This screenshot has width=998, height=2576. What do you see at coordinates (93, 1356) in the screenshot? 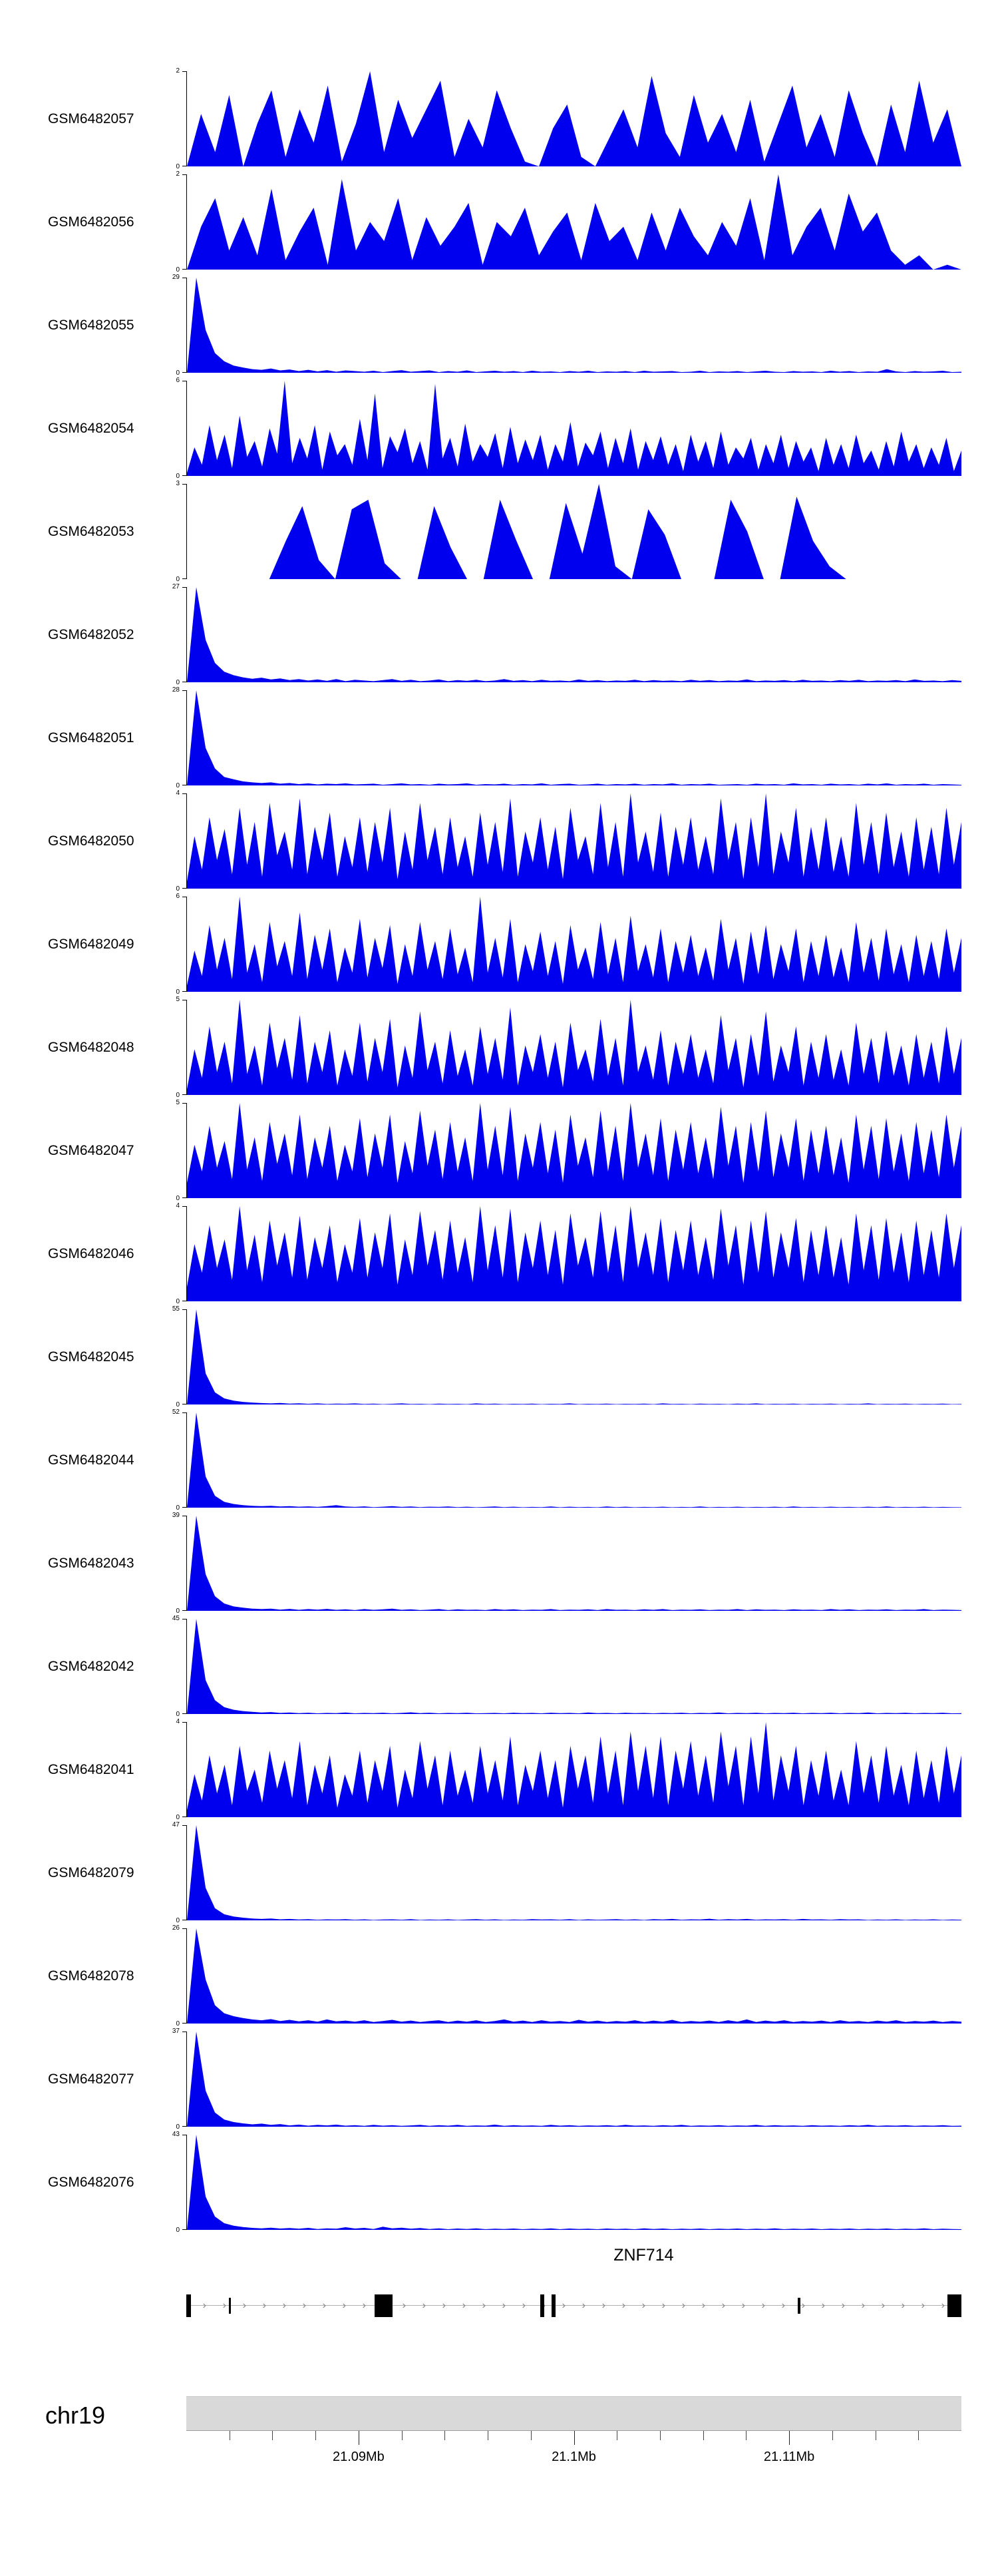
I see `track-label-column: GSM6482045 55 0` at bounding box center [93, 1356].